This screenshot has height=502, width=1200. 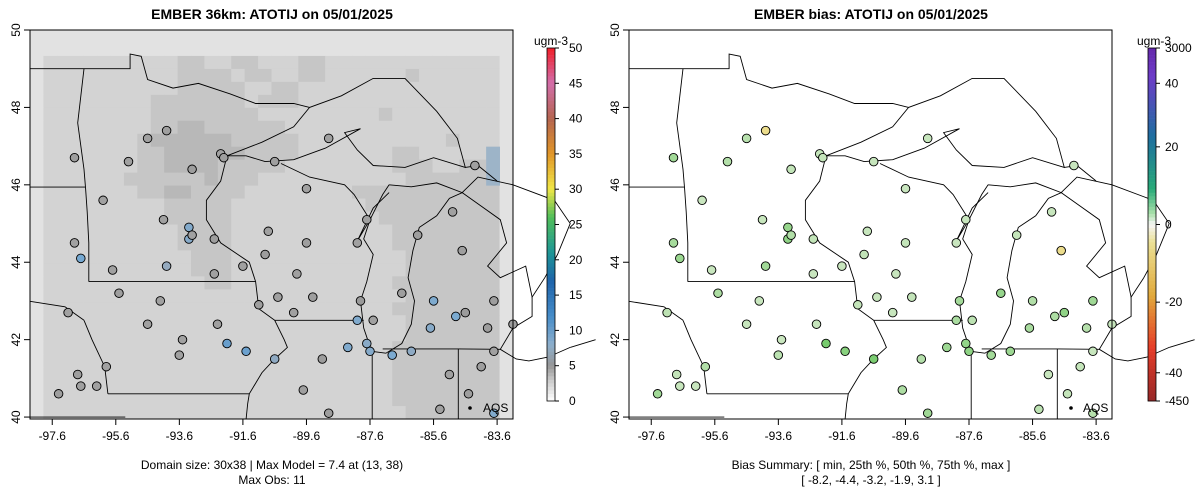 I want to click on right-y-ticks: 40 42 44 46 48 50, so click(x=618, y=223).